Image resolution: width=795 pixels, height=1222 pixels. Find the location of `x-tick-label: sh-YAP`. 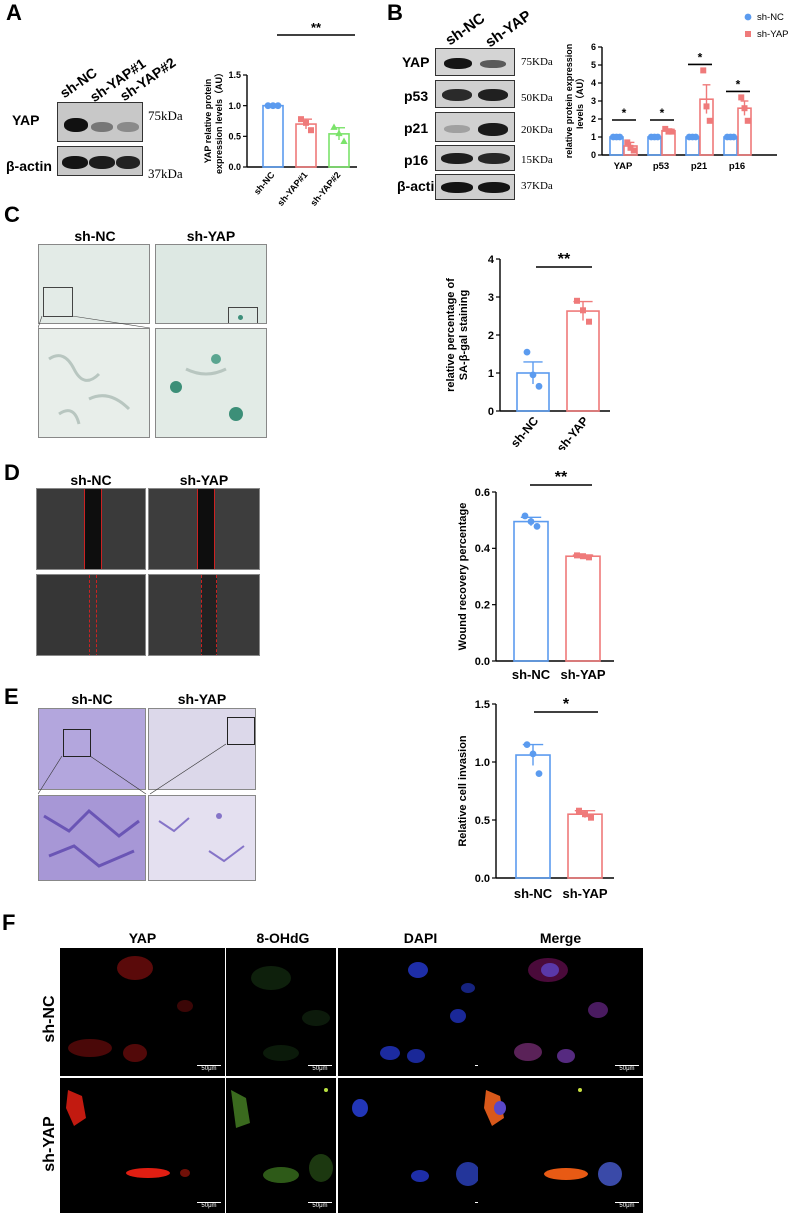

x-tick-label: sh-YAP is located at coordinates (582, 674).